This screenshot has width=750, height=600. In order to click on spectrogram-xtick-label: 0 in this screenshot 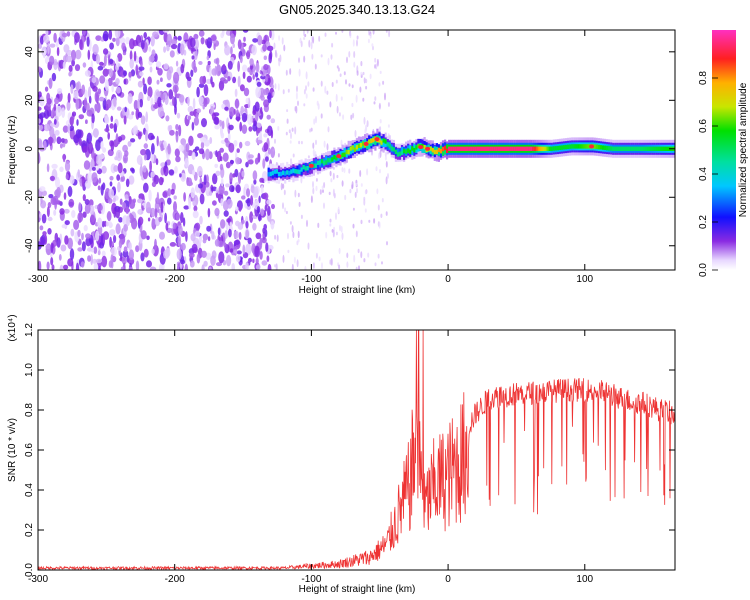, I will do `click(448, 279)`.